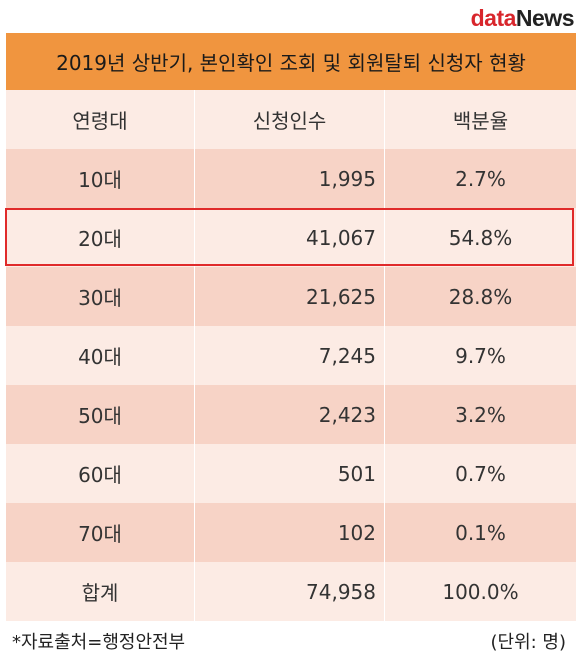 The width and height of the screenshot is (580, 665). I want to click on cell-percentage: 100.0%, so click(480, 591).